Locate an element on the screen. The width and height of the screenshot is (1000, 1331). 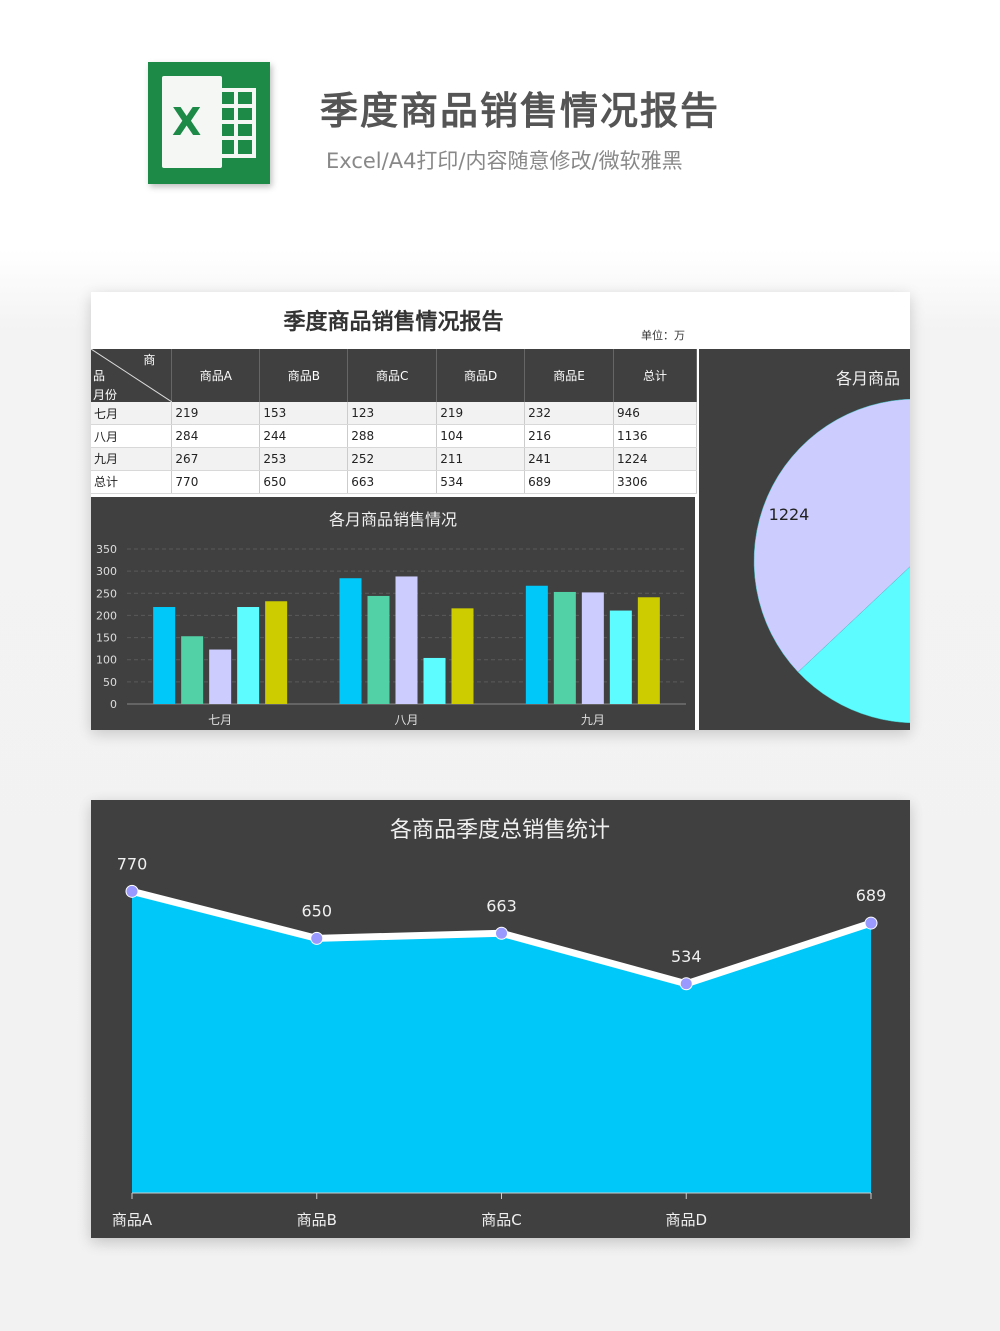
table-row: 九月 267 253 252 211 241 1224 is located at coordinates (394, 459).